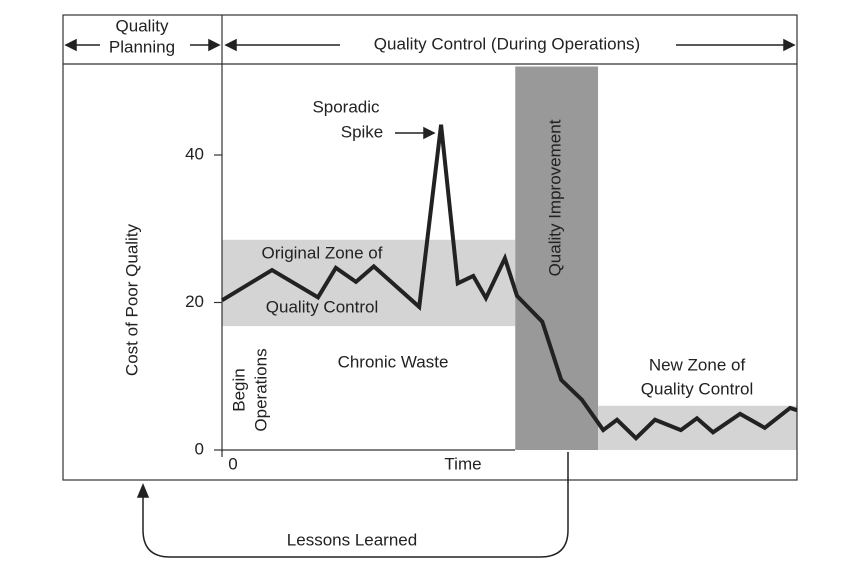 This screenshot has width=850, height=570. Describe the element at coordinates (260, 389) in the screenshot. I see `annotation: Operations` at that location.